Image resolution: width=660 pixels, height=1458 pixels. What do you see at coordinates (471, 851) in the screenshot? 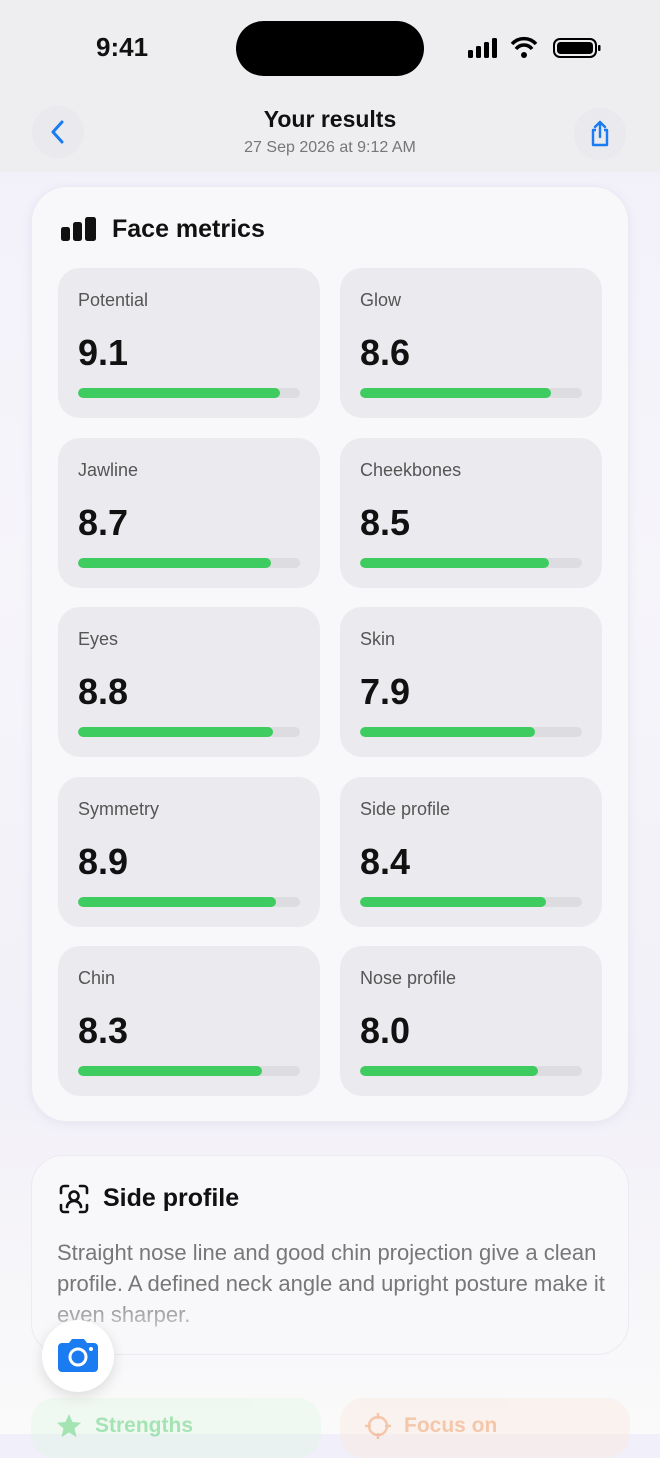
I see `metric-tile: Side profile 8.4` at bounding box center [471, 851].